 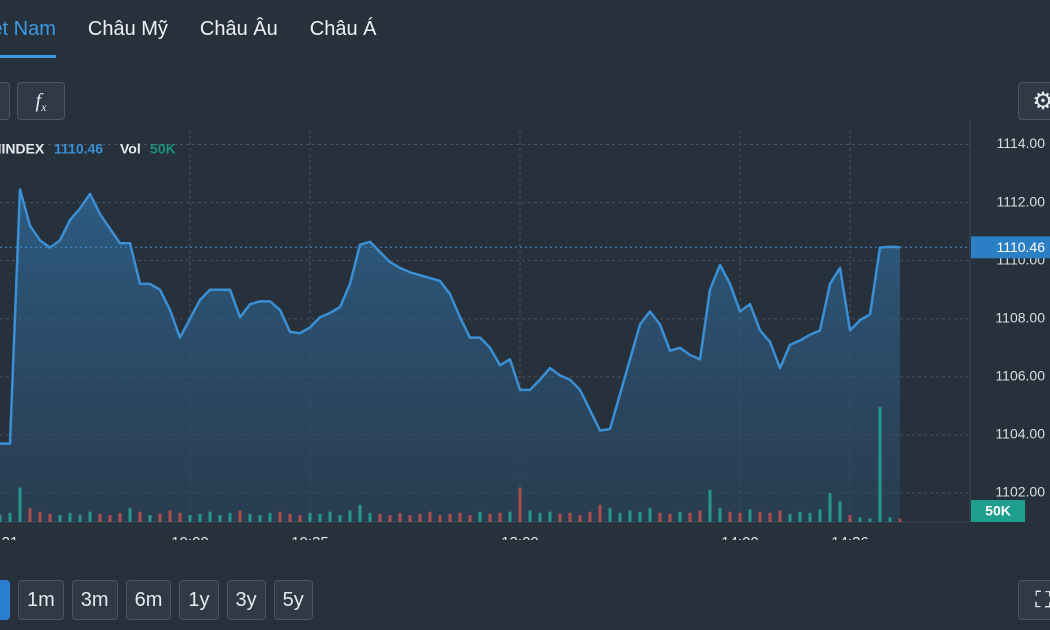 I want to click on x-tick-label: 14:00, so click(x=740, y=537).